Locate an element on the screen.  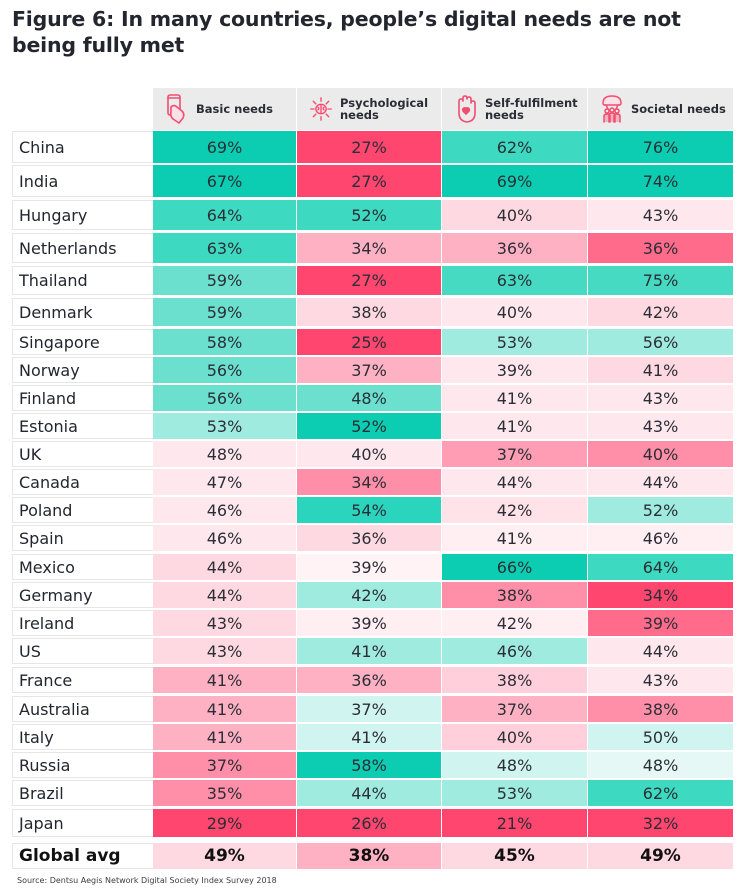
column-label: Self-fulfilment needs is located at coordinates (531, 109).